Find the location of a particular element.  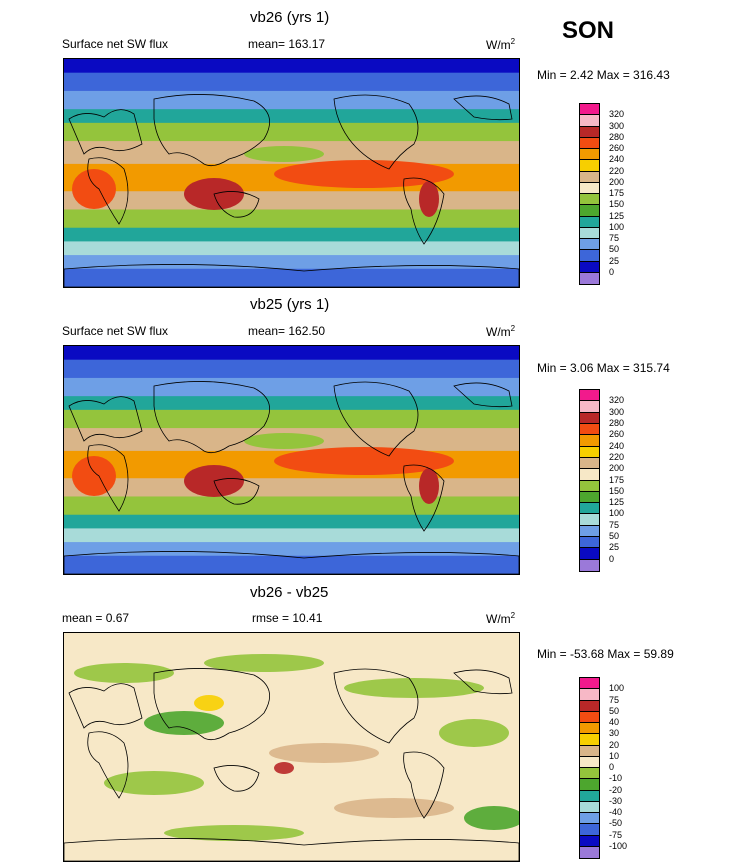

panel-2-variable-label: Surface net SW flux is located at coordinates (115, 331).